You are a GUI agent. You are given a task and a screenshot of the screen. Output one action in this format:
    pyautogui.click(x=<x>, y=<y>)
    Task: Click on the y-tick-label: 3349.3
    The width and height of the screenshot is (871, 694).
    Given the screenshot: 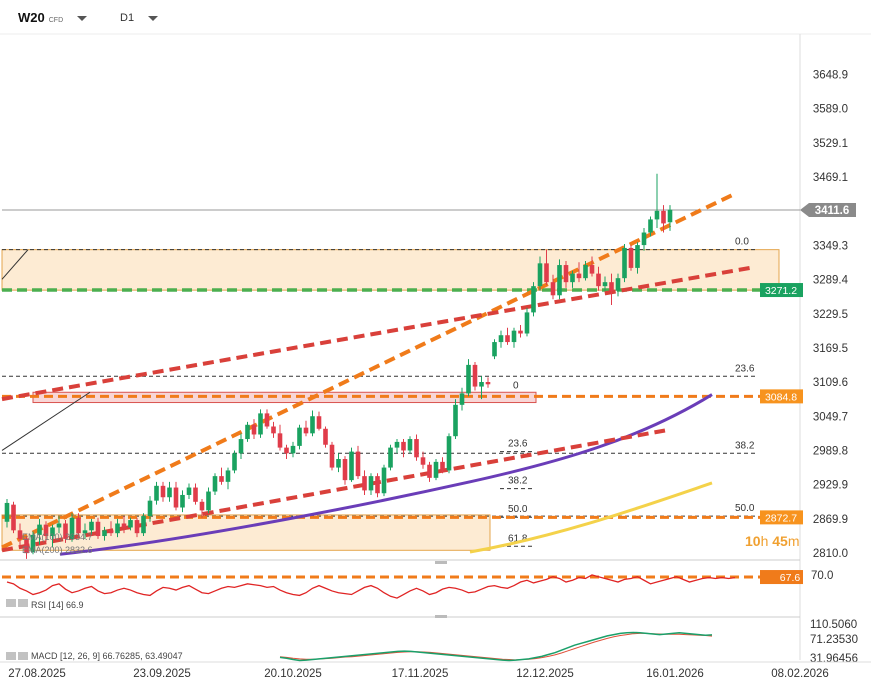 What is the action you would take?
    pyautogui.click(x=830, y=246)
    